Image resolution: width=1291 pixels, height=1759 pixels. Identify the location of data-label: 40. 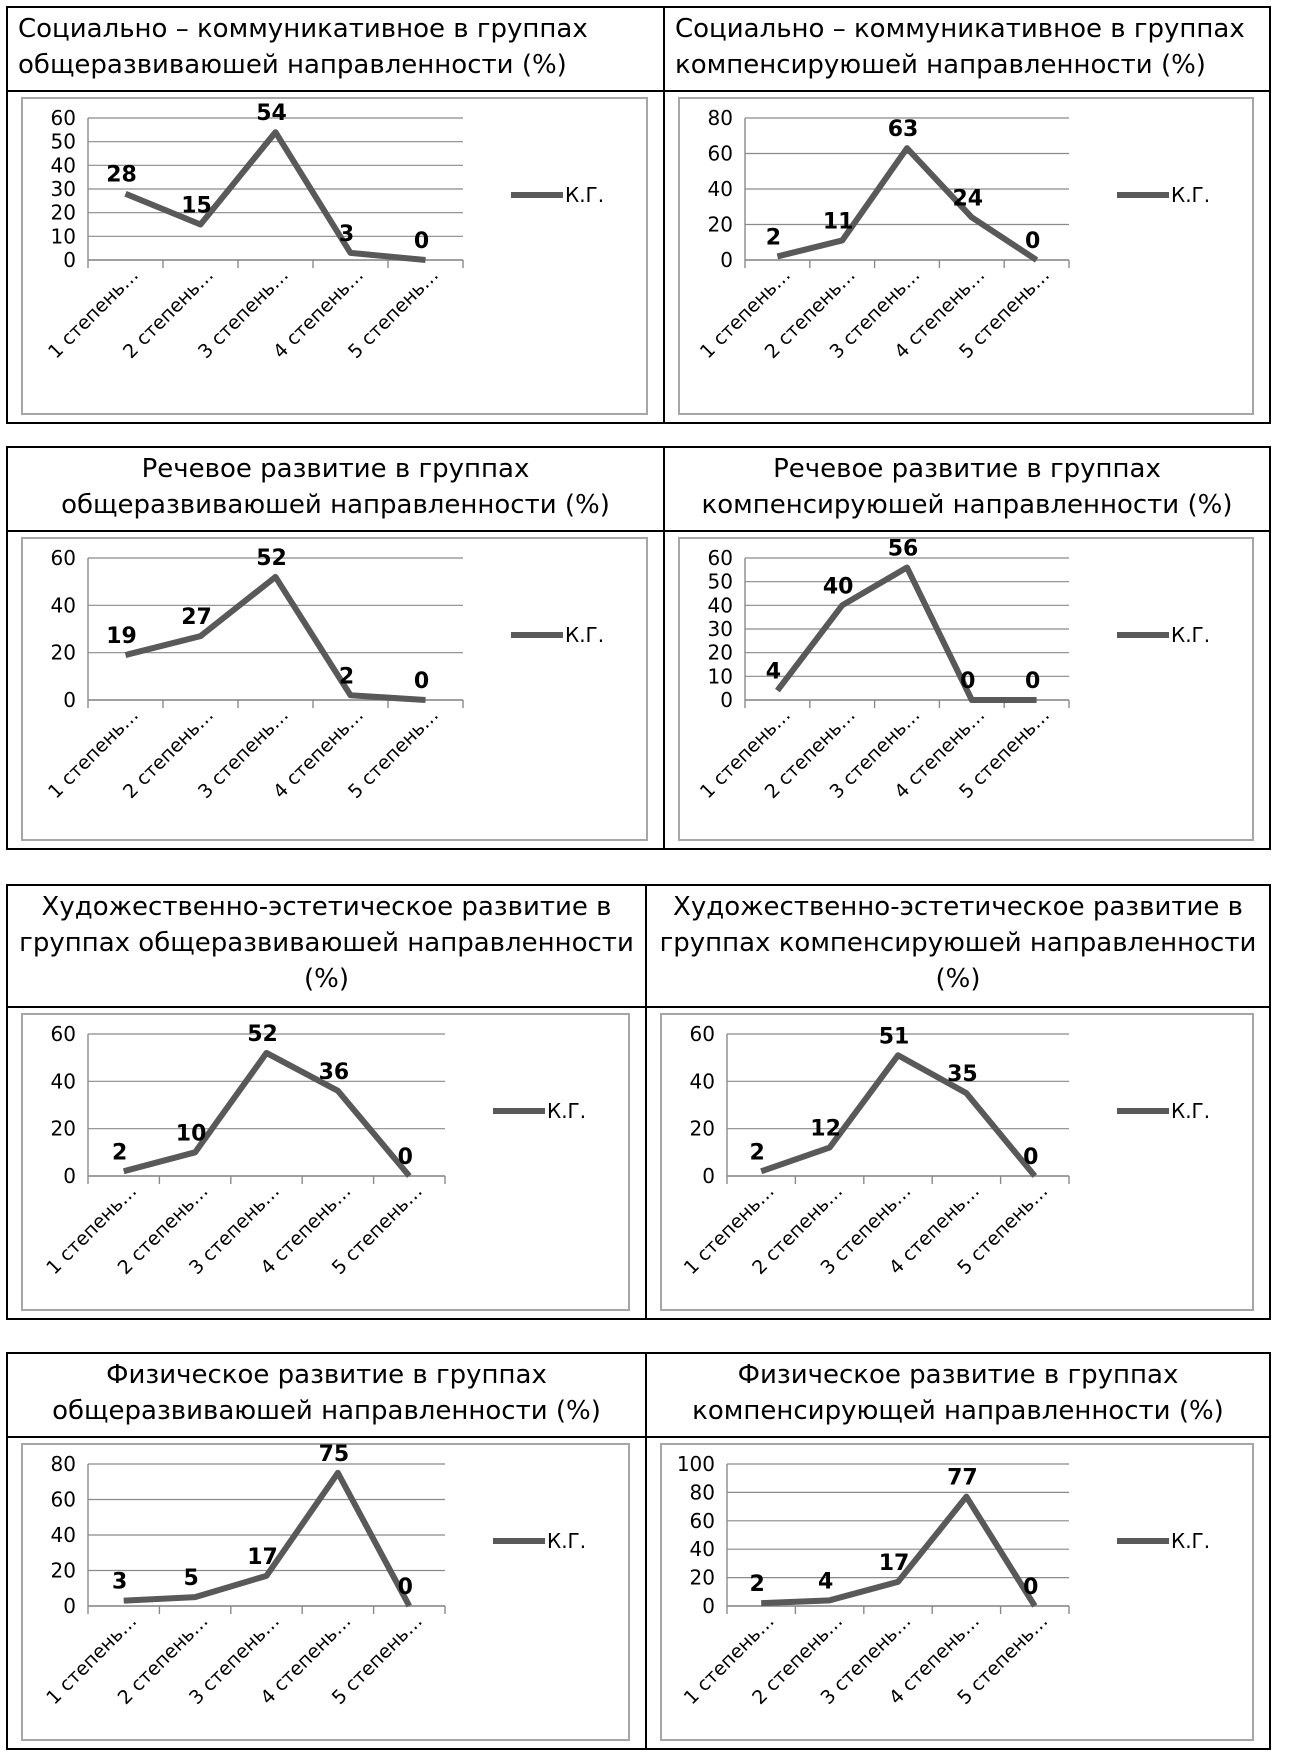
(838, 586).